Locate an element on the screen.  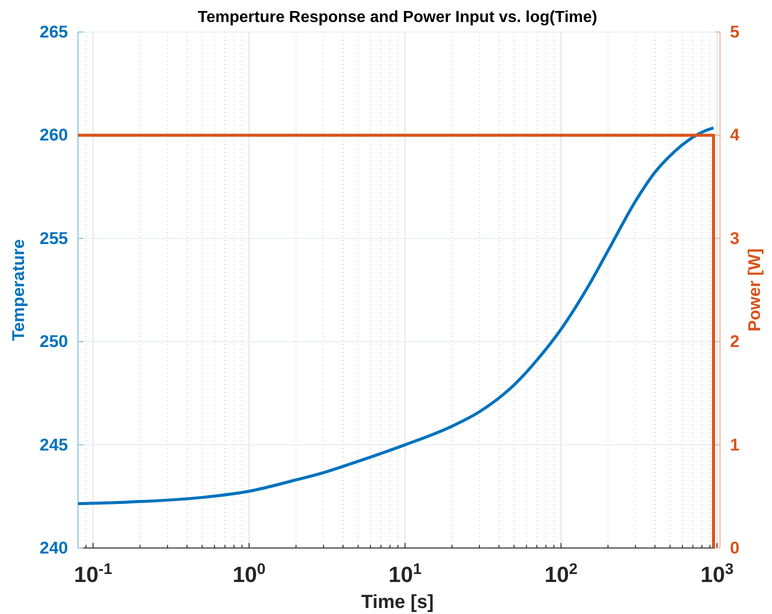
x-tick-label: 10$^{3}$ is located at coordinates (717, 573).